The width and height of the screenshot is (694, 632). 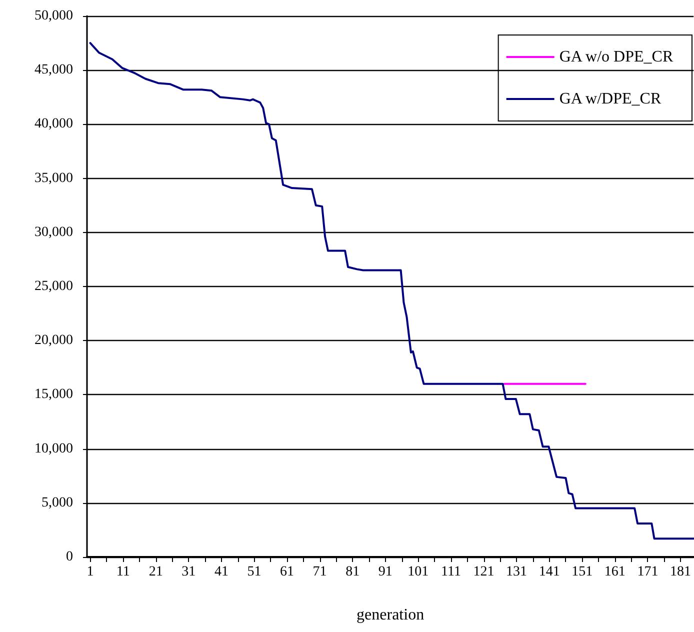 What do you see at coordinates (385, 572) in the screenshot?
I see `x-tick-label: 91` at bounding box center [385, 572].